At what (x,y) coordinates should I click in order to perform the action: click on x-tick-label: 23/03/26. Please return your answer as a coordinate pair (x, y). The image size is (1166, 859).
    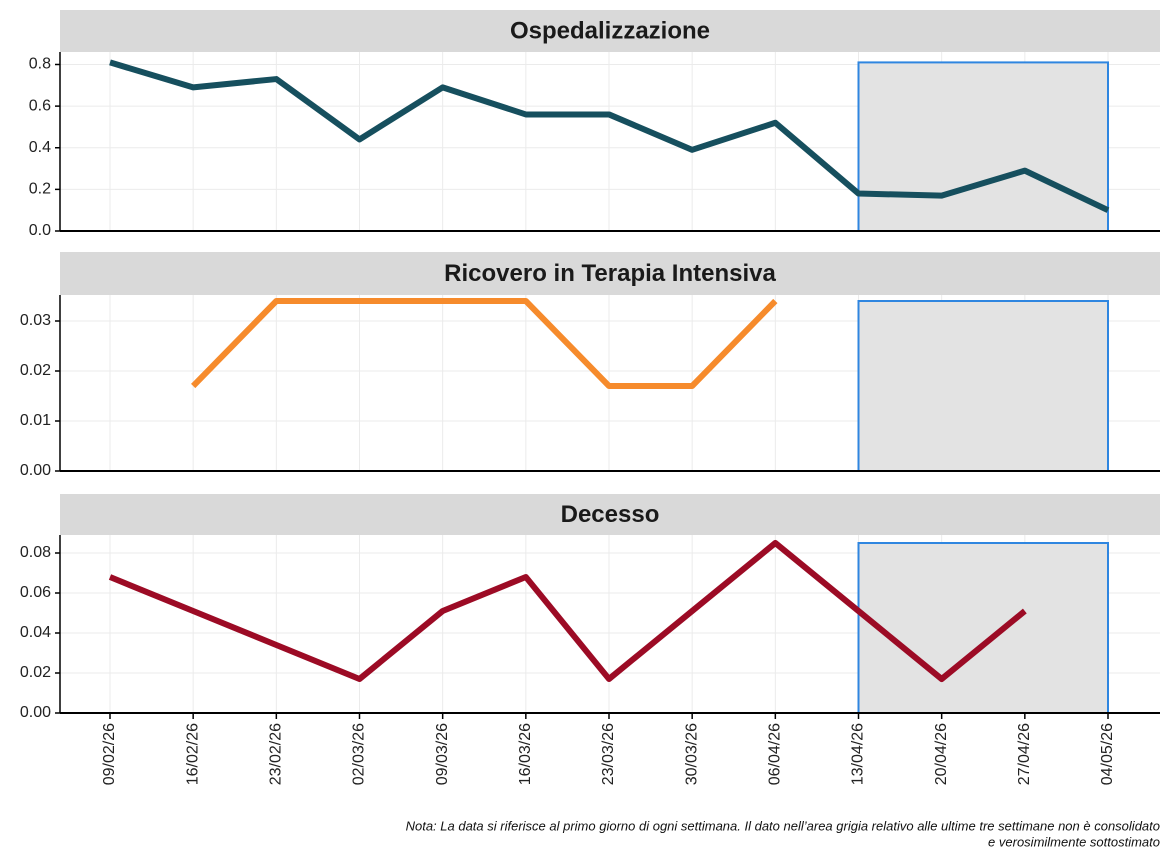
    Looking at the image, I should click on (608, 754).